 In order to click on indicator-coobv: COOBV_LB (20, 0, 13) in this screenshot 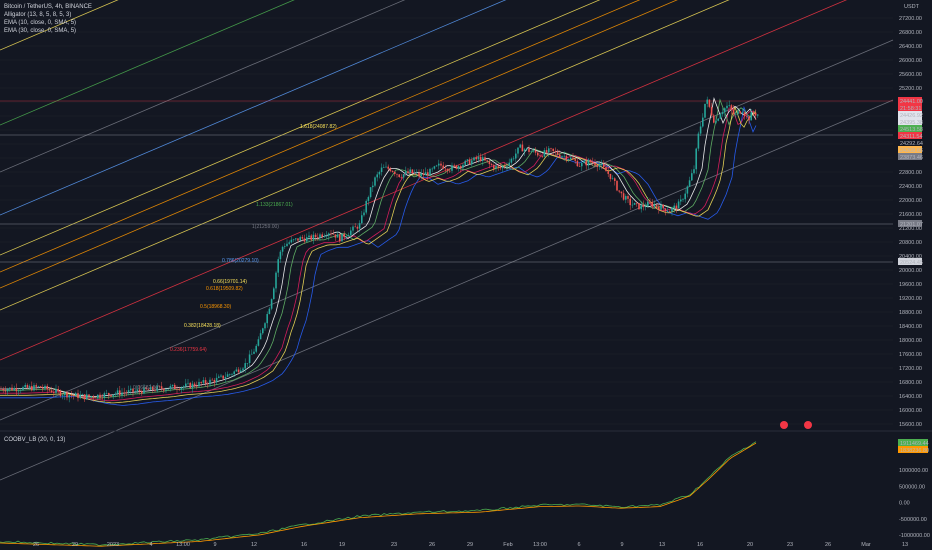, I will do `click(35, 440)`.